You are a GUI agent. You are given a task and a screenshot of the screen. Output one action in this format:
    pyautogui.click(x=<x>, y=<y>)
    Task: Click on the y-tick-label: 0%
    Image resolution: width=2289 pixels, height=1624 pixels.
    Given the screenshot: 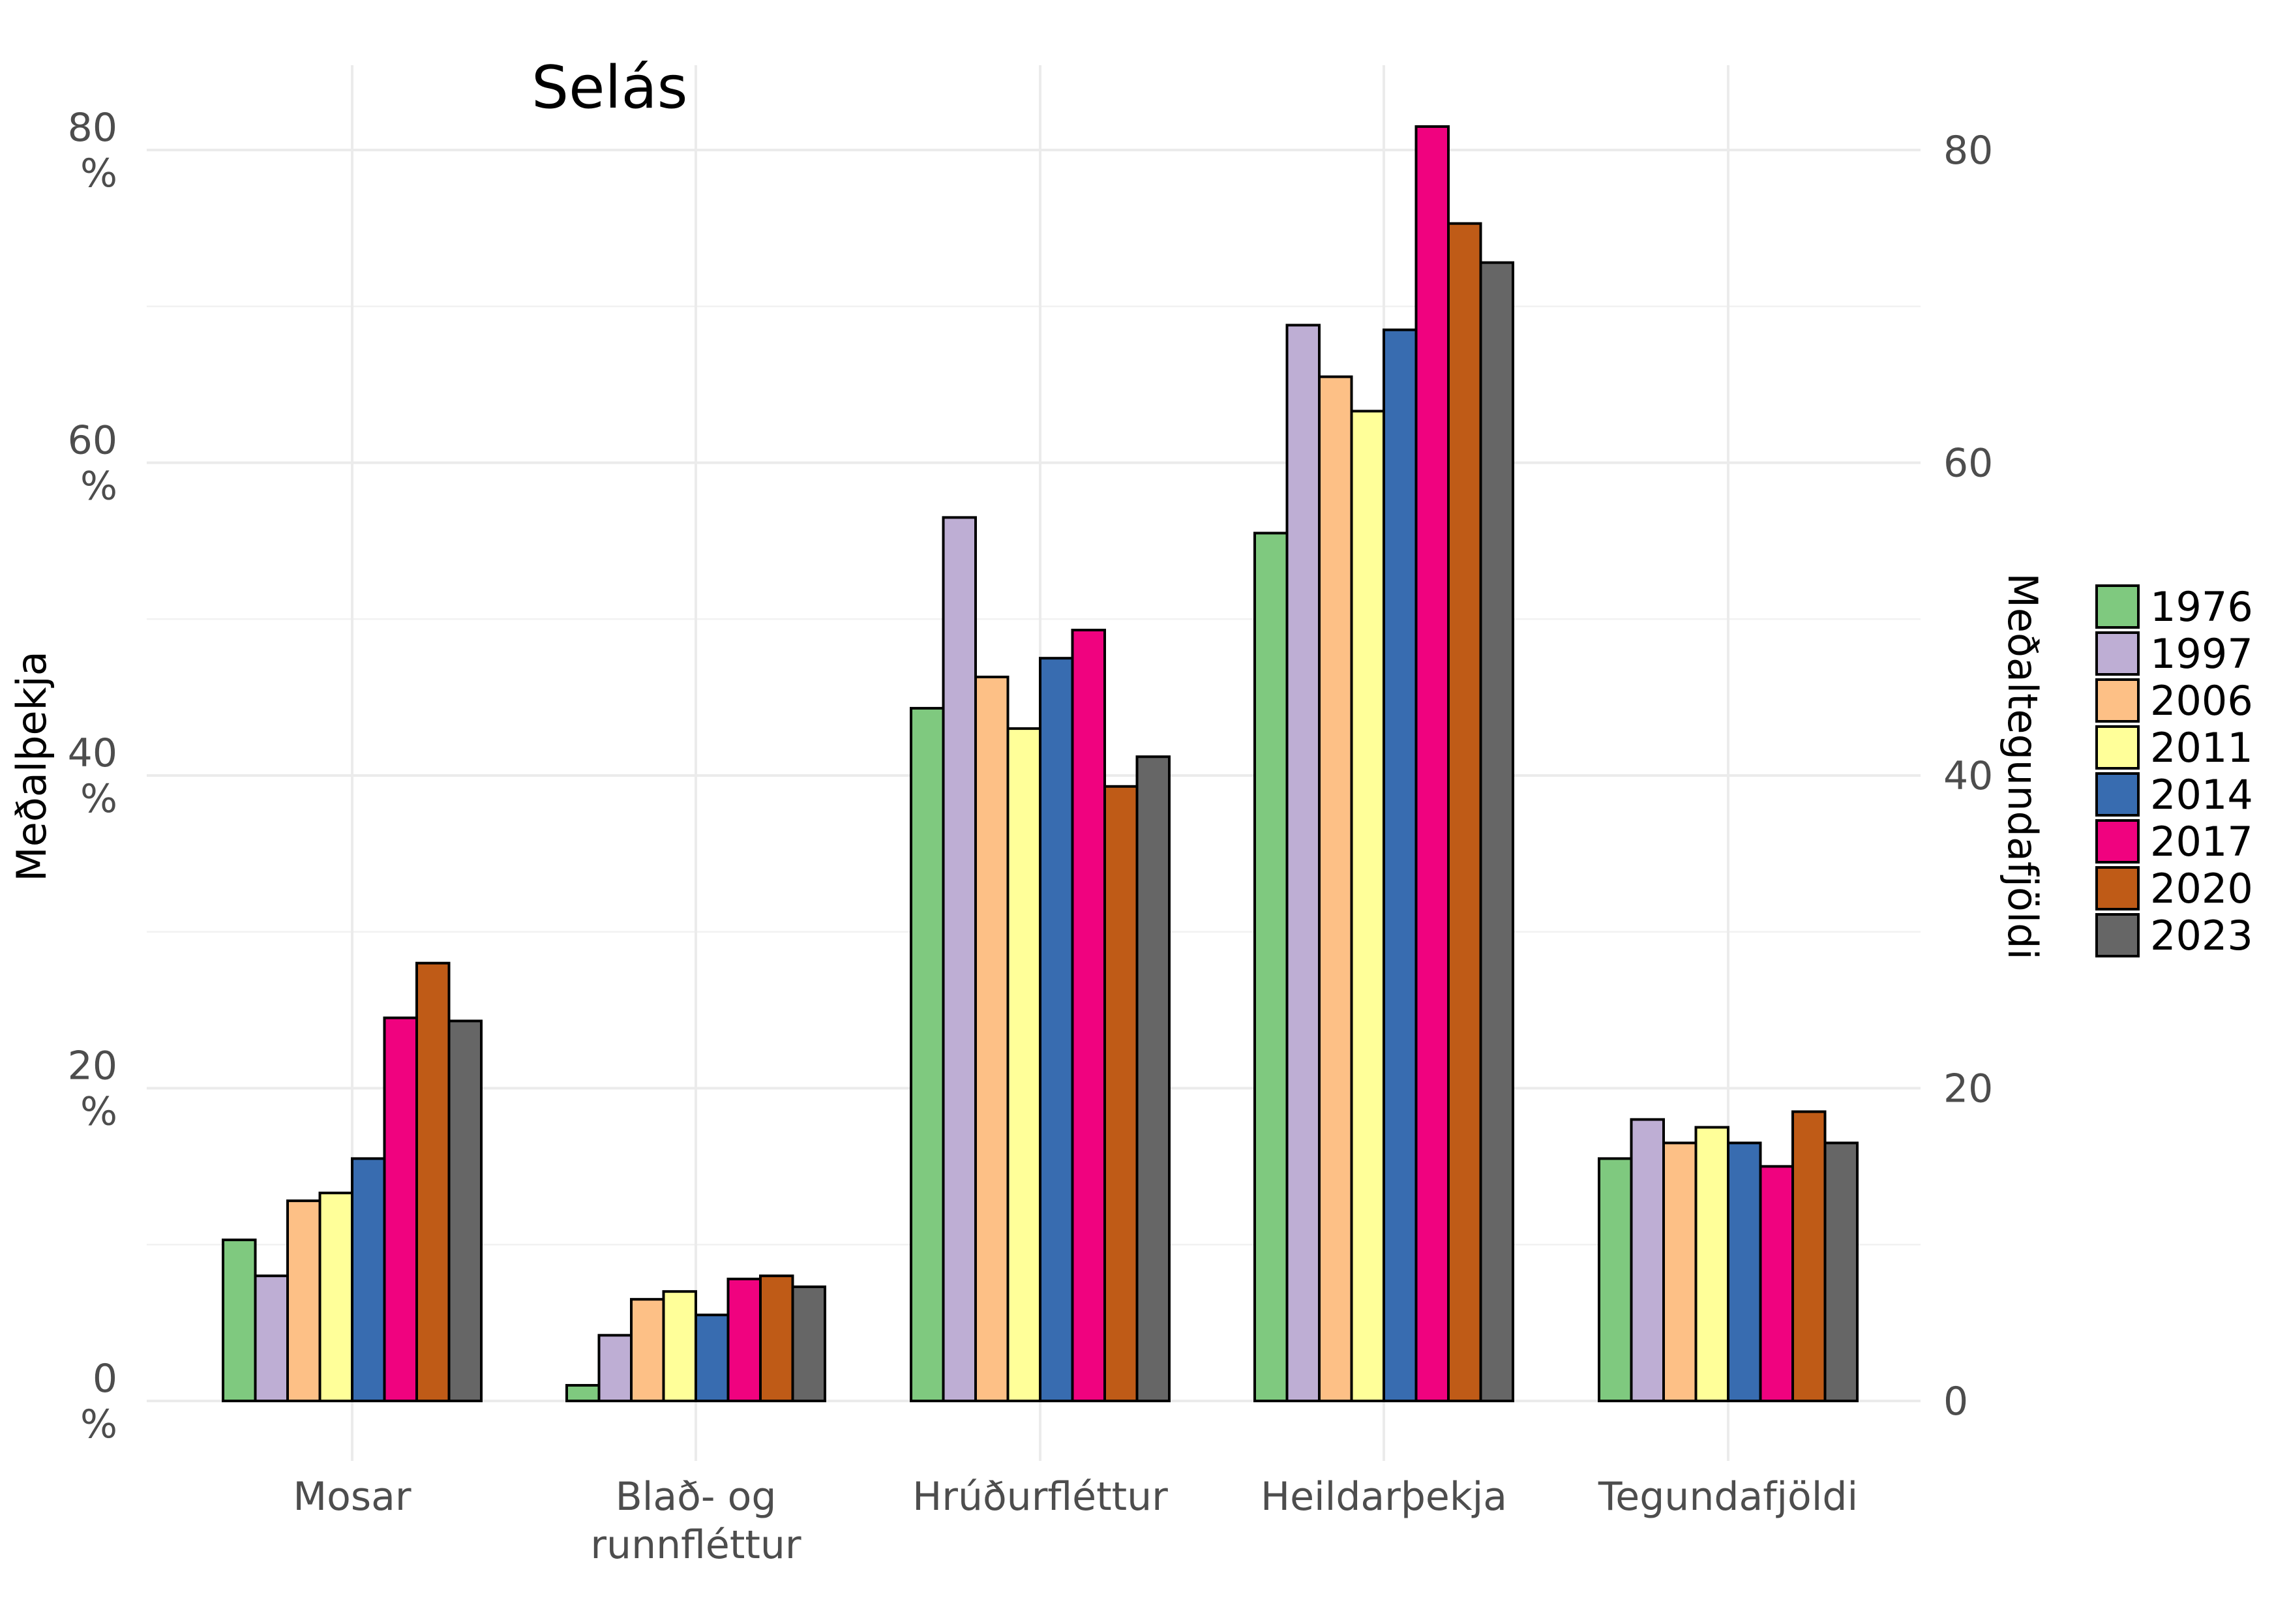 What is the action you would take?
    pyautogui.click(x=98, y=1401)
    